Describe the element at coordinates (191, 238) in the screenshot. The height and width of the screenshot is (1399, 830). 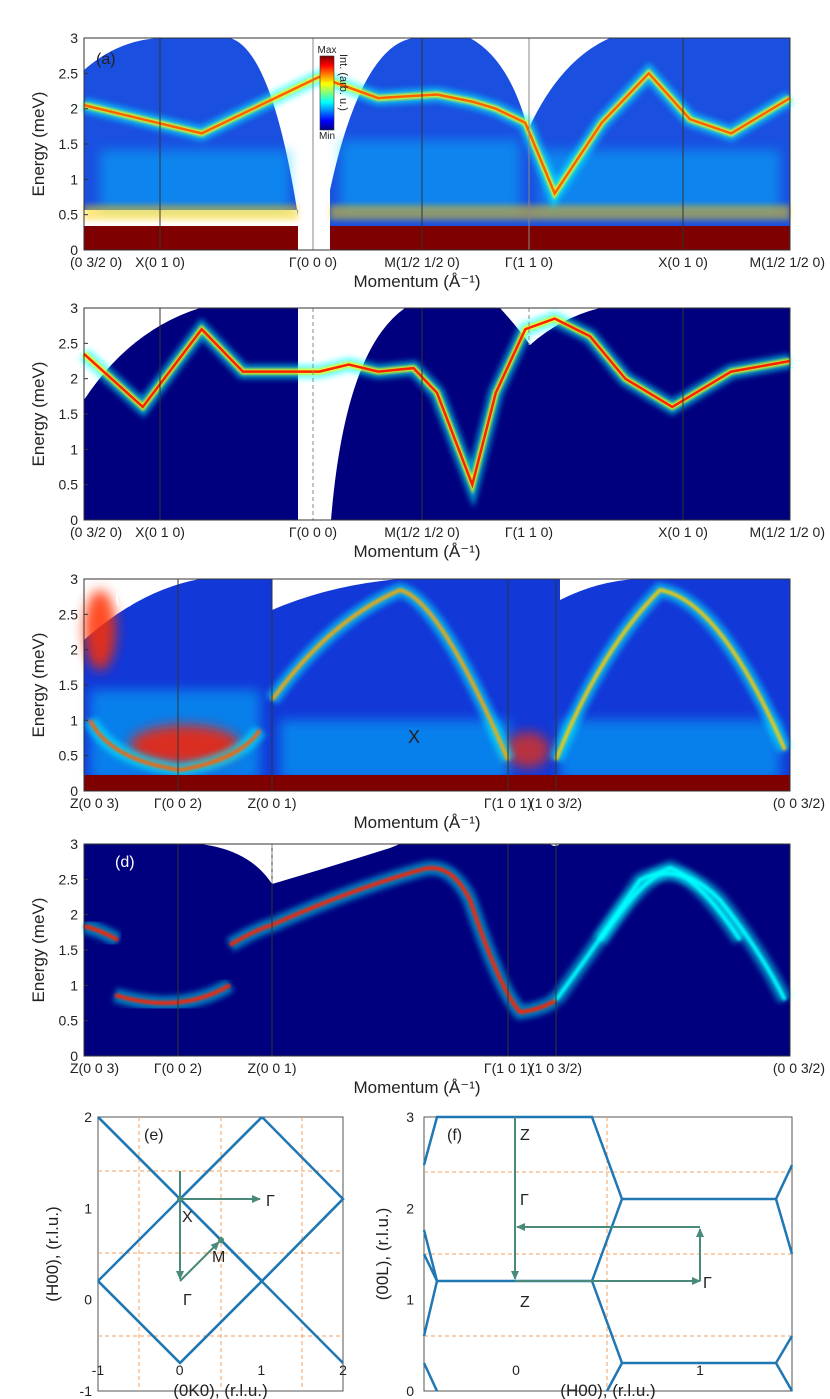
I see `panel-a-floor` at that location.